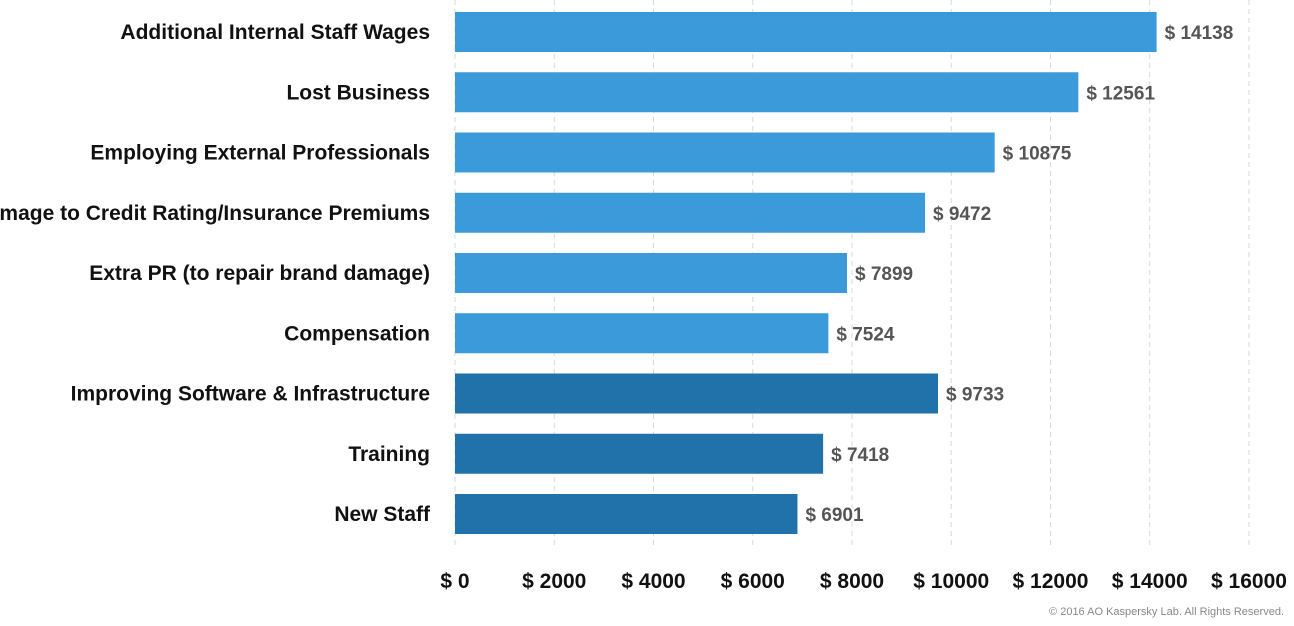  What do you see at coordinates (834, 515) in the screenshot?
I see `value-label-8: $ 6901` at bounding box center [834, 515].